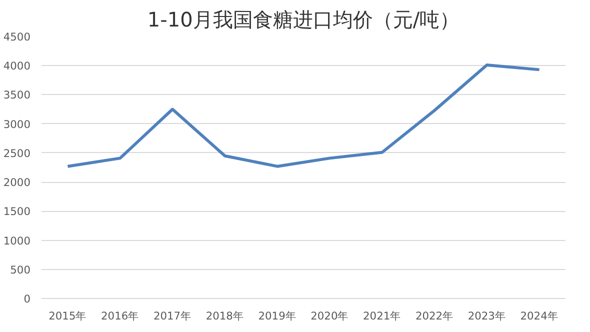 This screenshot has width=590, height=332. What do you see at coordinates (120, 316) in the screenshot?
I see `x-tick-label: 2016年` at bounding box center [120, 316].